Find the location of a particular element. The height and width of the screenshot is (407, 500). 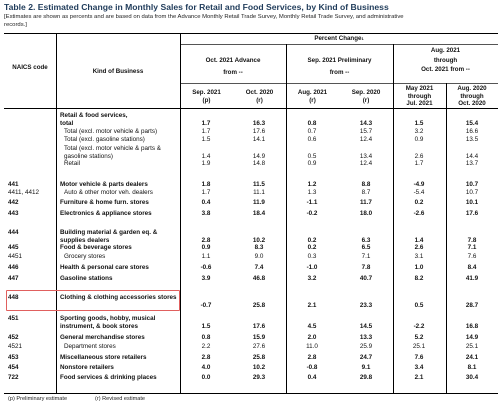

value-cell: 40.7 is located at coordinates (366, 278).